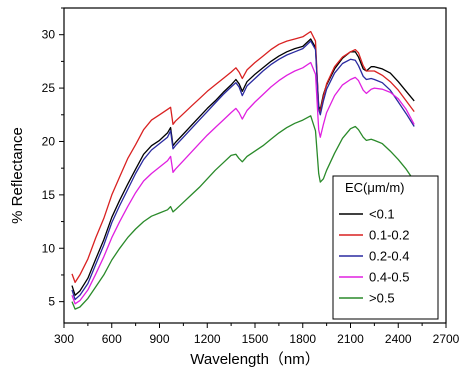 The width and height of the screenshot is (475, 378). What do you see at coordinates (374, 187) in the screenshot?
I see `legend-title: EC(μm/m)` at bounding box center [374, 187].